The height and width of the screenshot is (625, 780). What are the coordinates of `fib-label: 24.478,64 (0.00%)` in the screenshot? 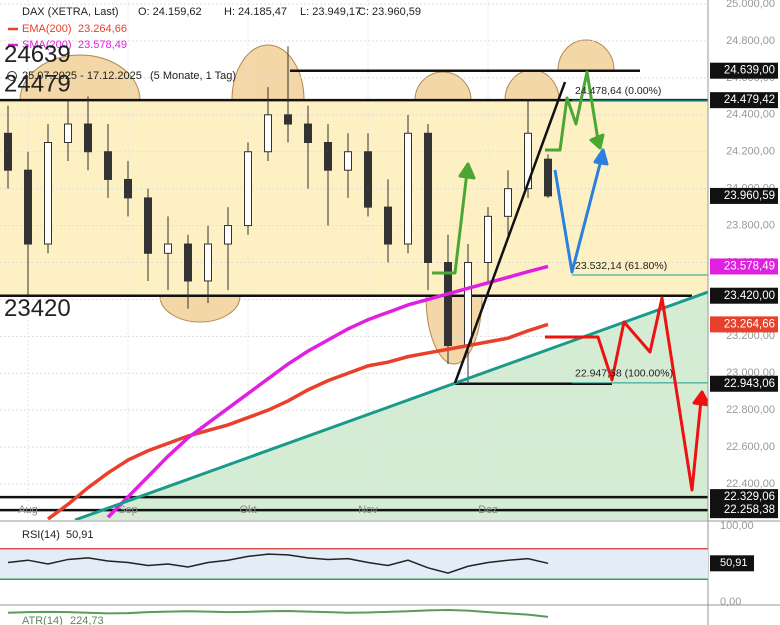 It's located at (618, 91).